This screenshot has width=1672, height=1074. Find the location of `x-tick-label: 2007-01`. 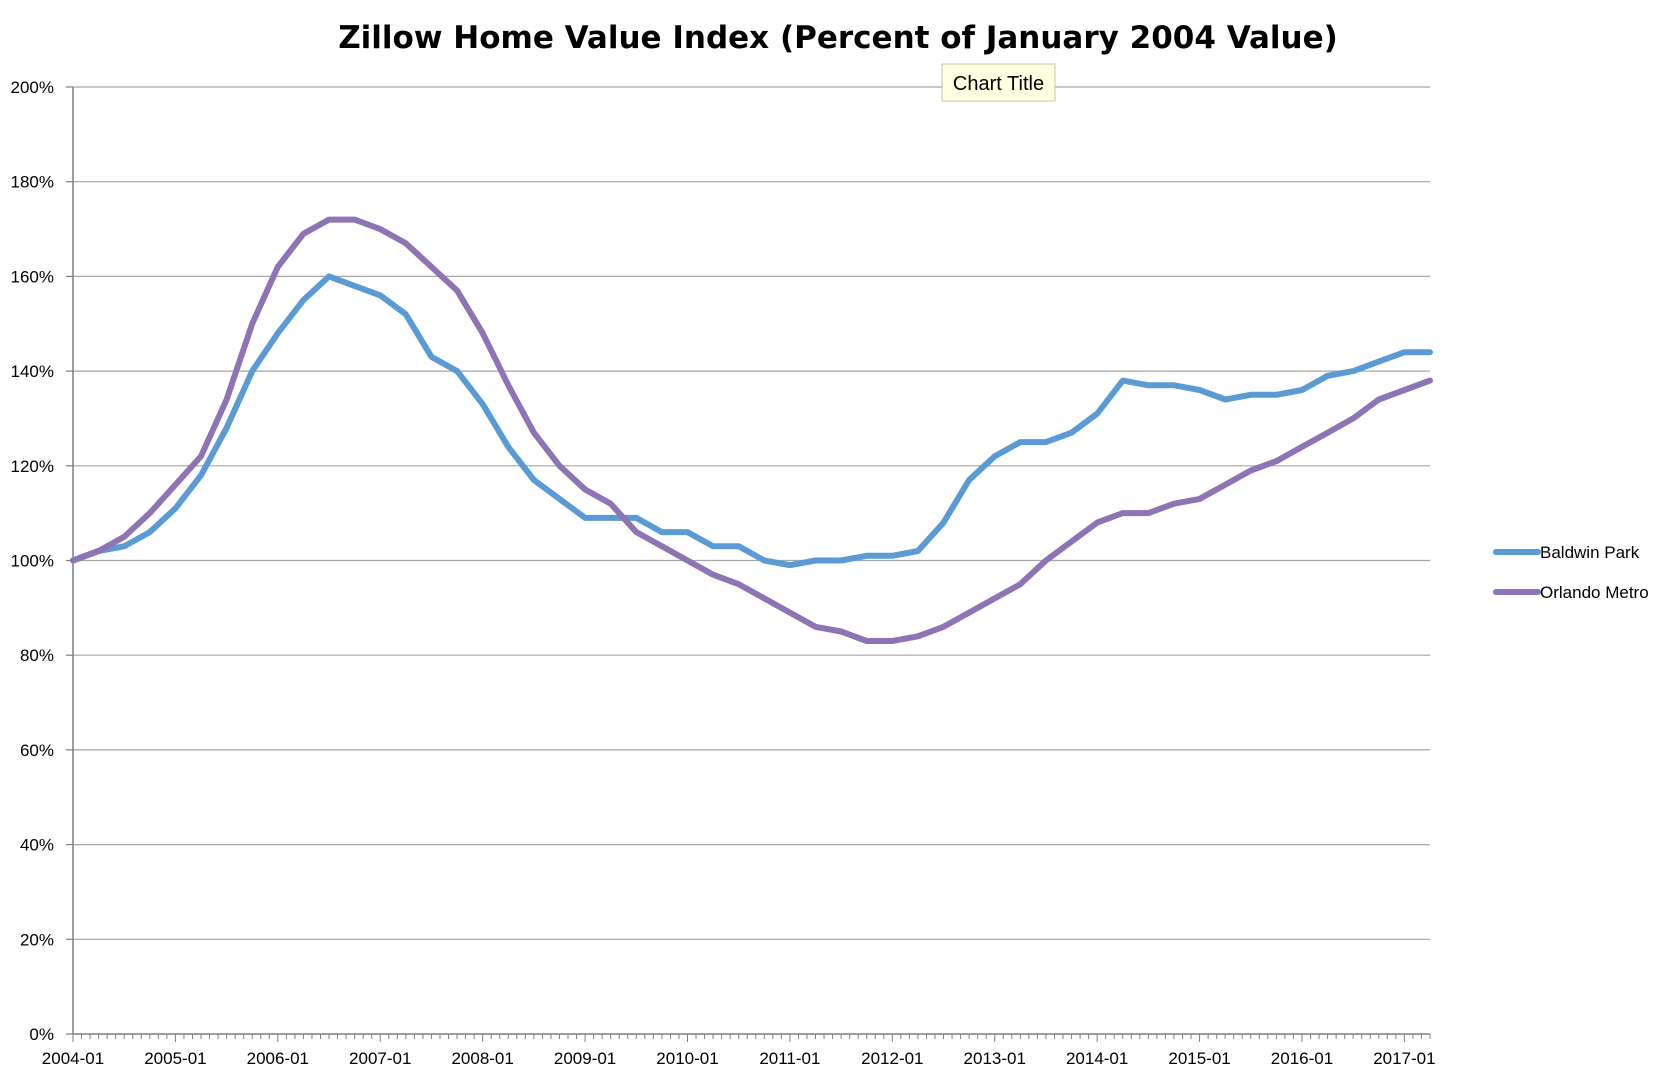

x-tick-label: 2007-01 is located at coordinates (380, 1058).